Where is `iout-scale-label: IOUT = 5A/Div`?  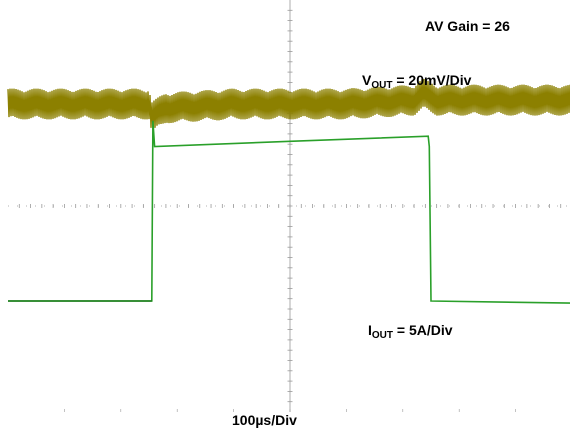 iout-scale-label: IOUT = 5A/Div is located at coordinates (410, 331).